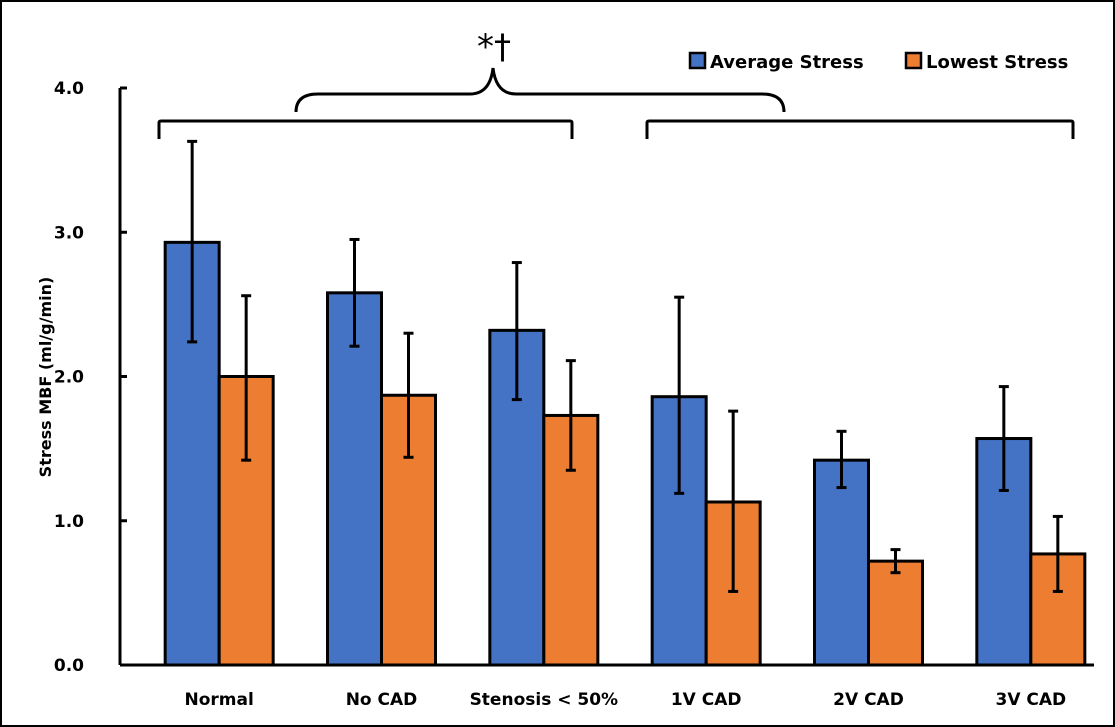 Image resolution: width=1115 pixels, height=727 pixels. What do you see at coordinates (913, 60) in the screenshot?
I see `legend-swatch-lowest-stress` at bounding box center [913, 60].